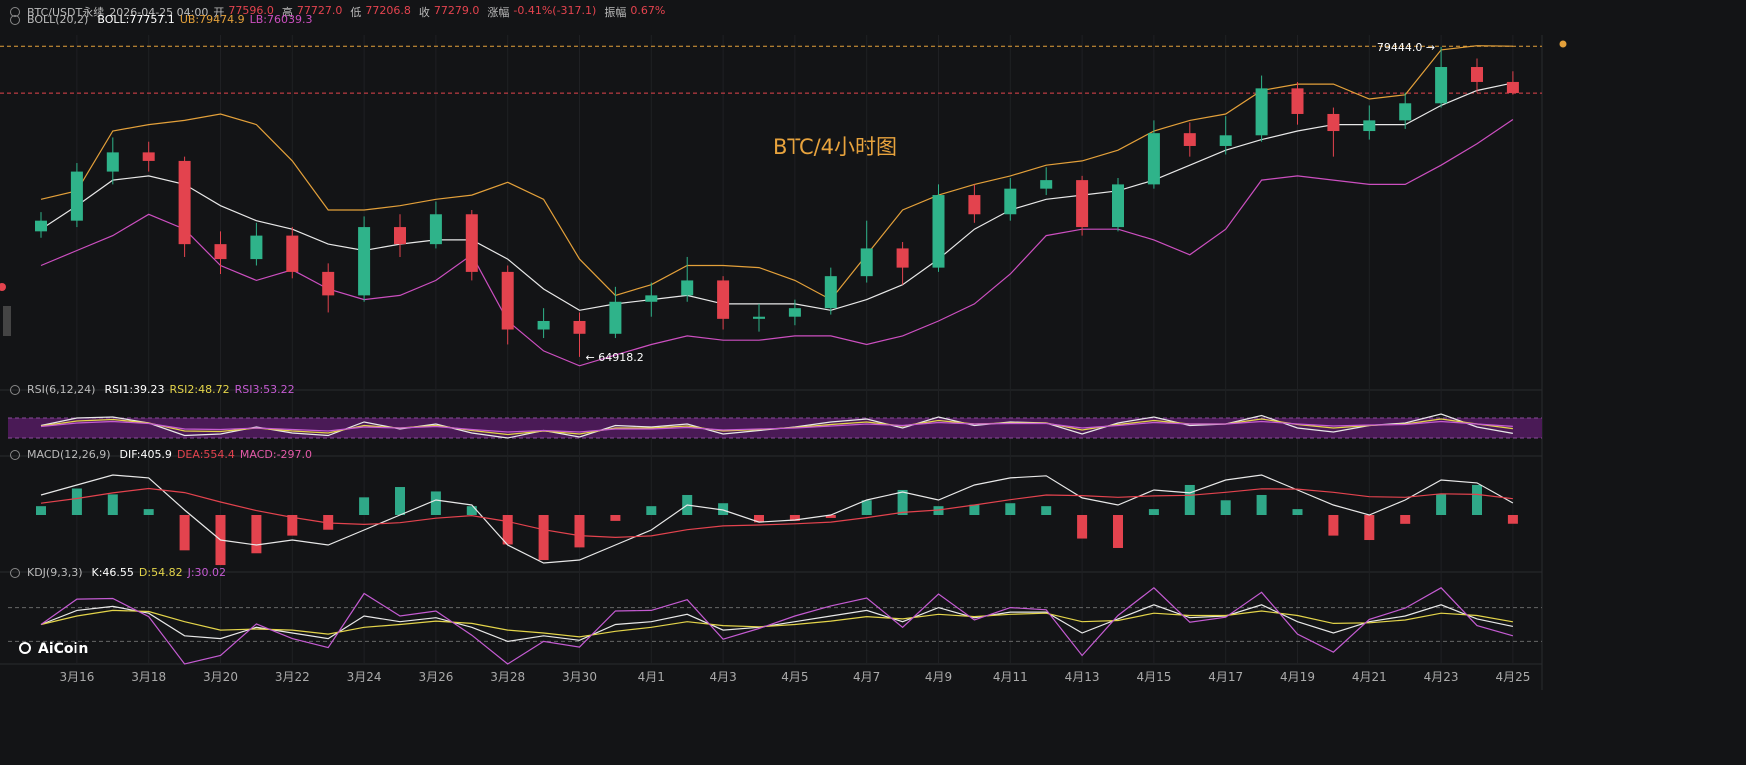  Describe the element at coordinates (1225, 677) in the screenshot. I see `x-tick-label: 4月17` at that location.